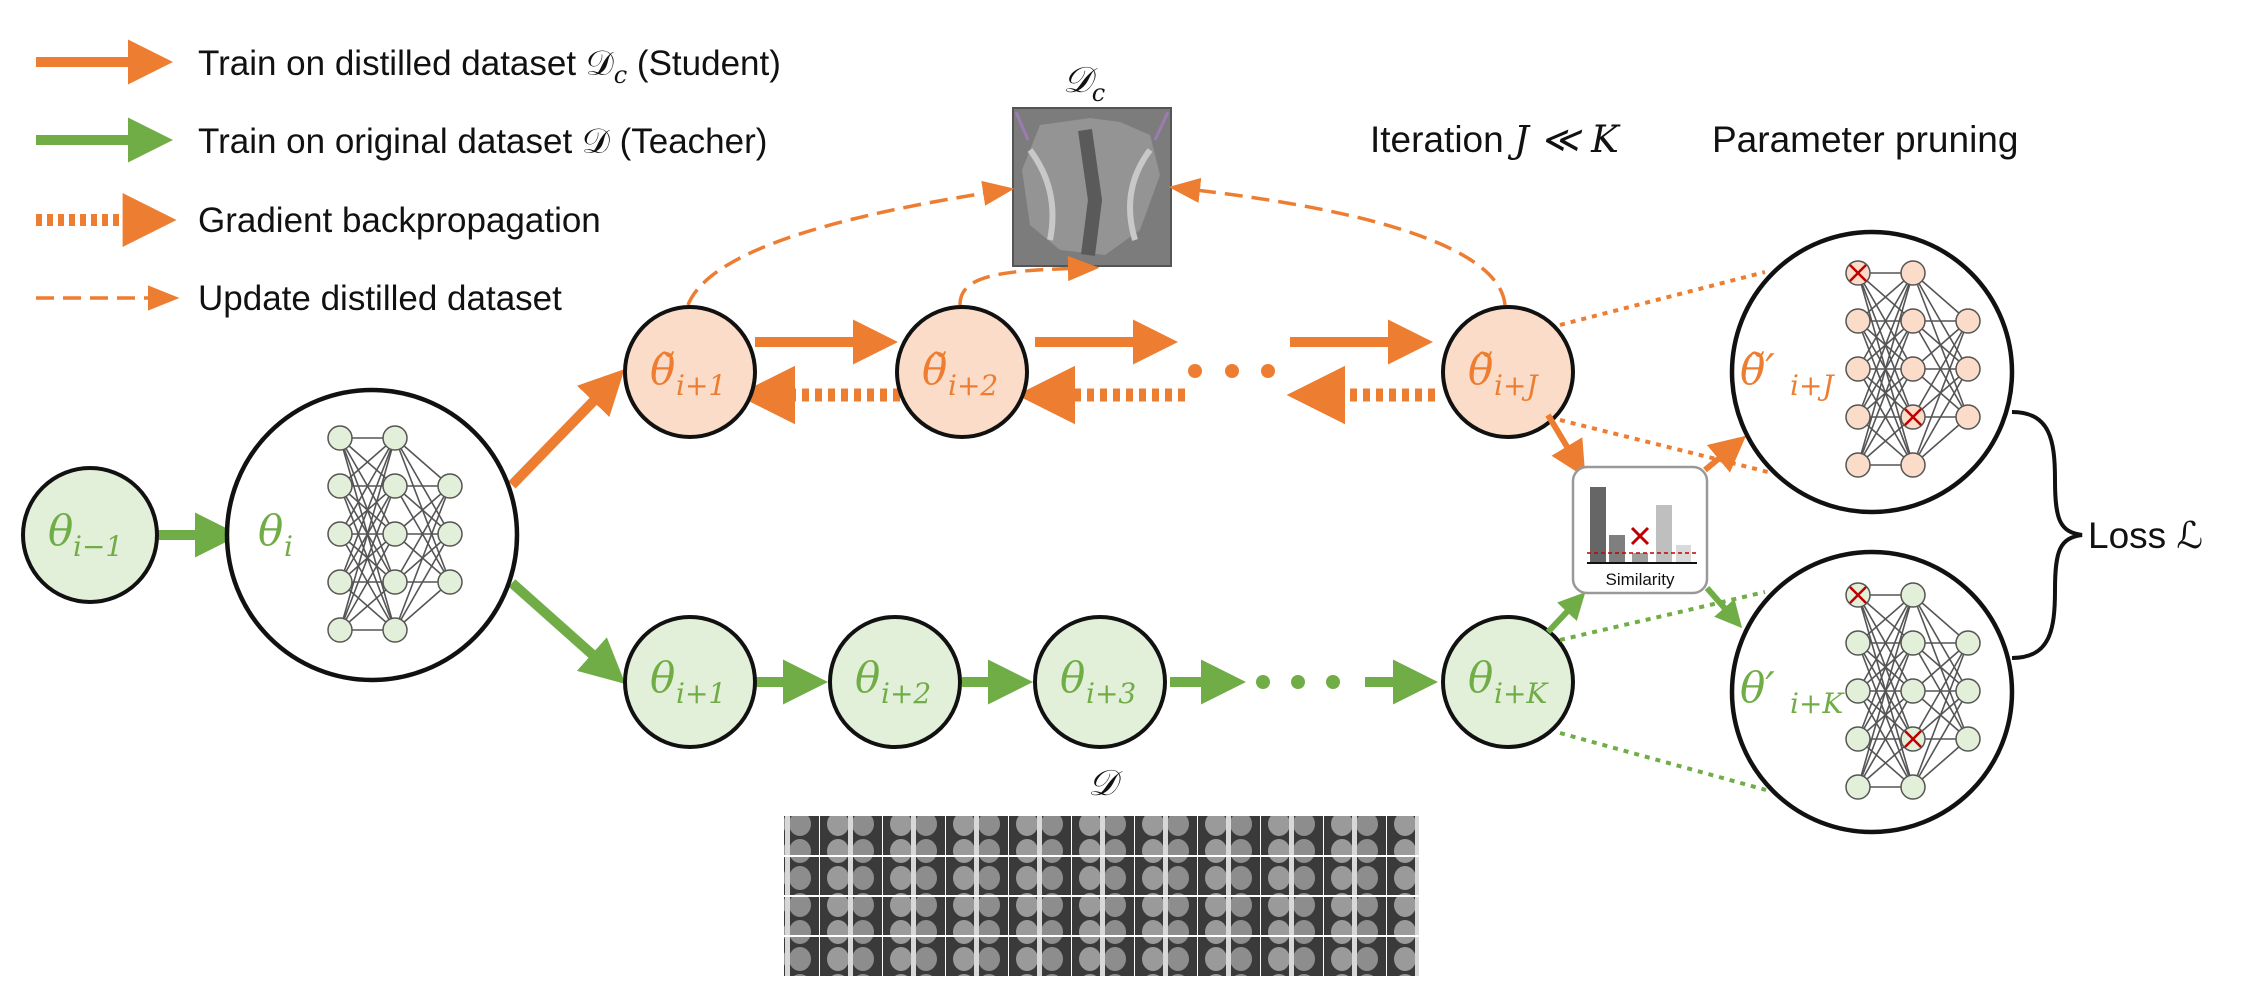  I want to click on update-arc-mid, so click(1029, 280).